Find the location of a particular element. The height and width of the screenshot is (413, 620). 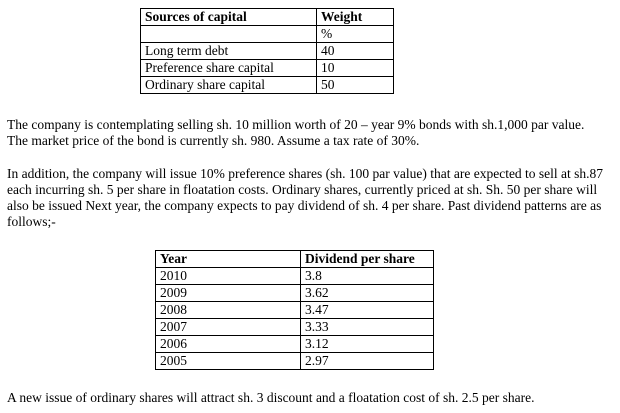

cell: 3.62 is located at coordinates (367, 293).